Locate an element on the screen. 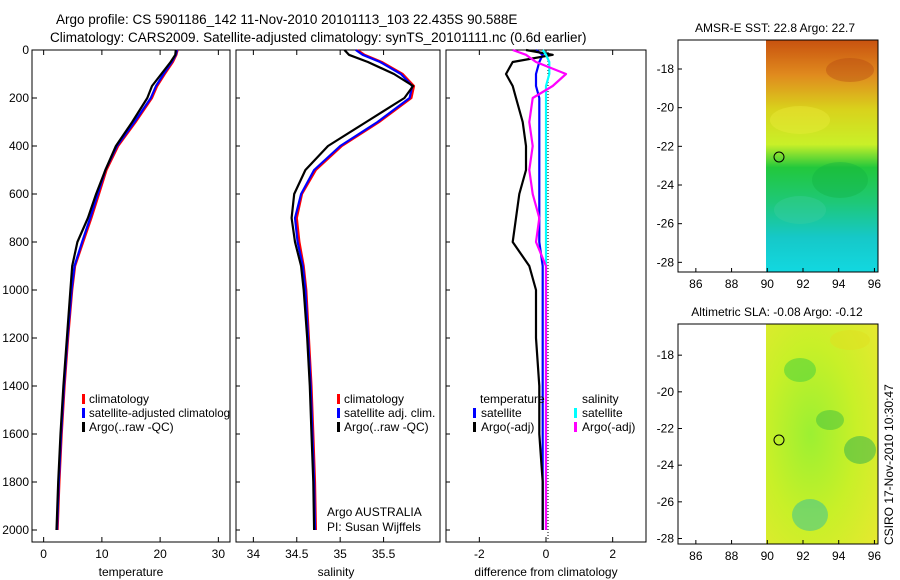 This screenshot has height=580, width=900. series-line-temperature-satellite is located at coordinates (539, 289).